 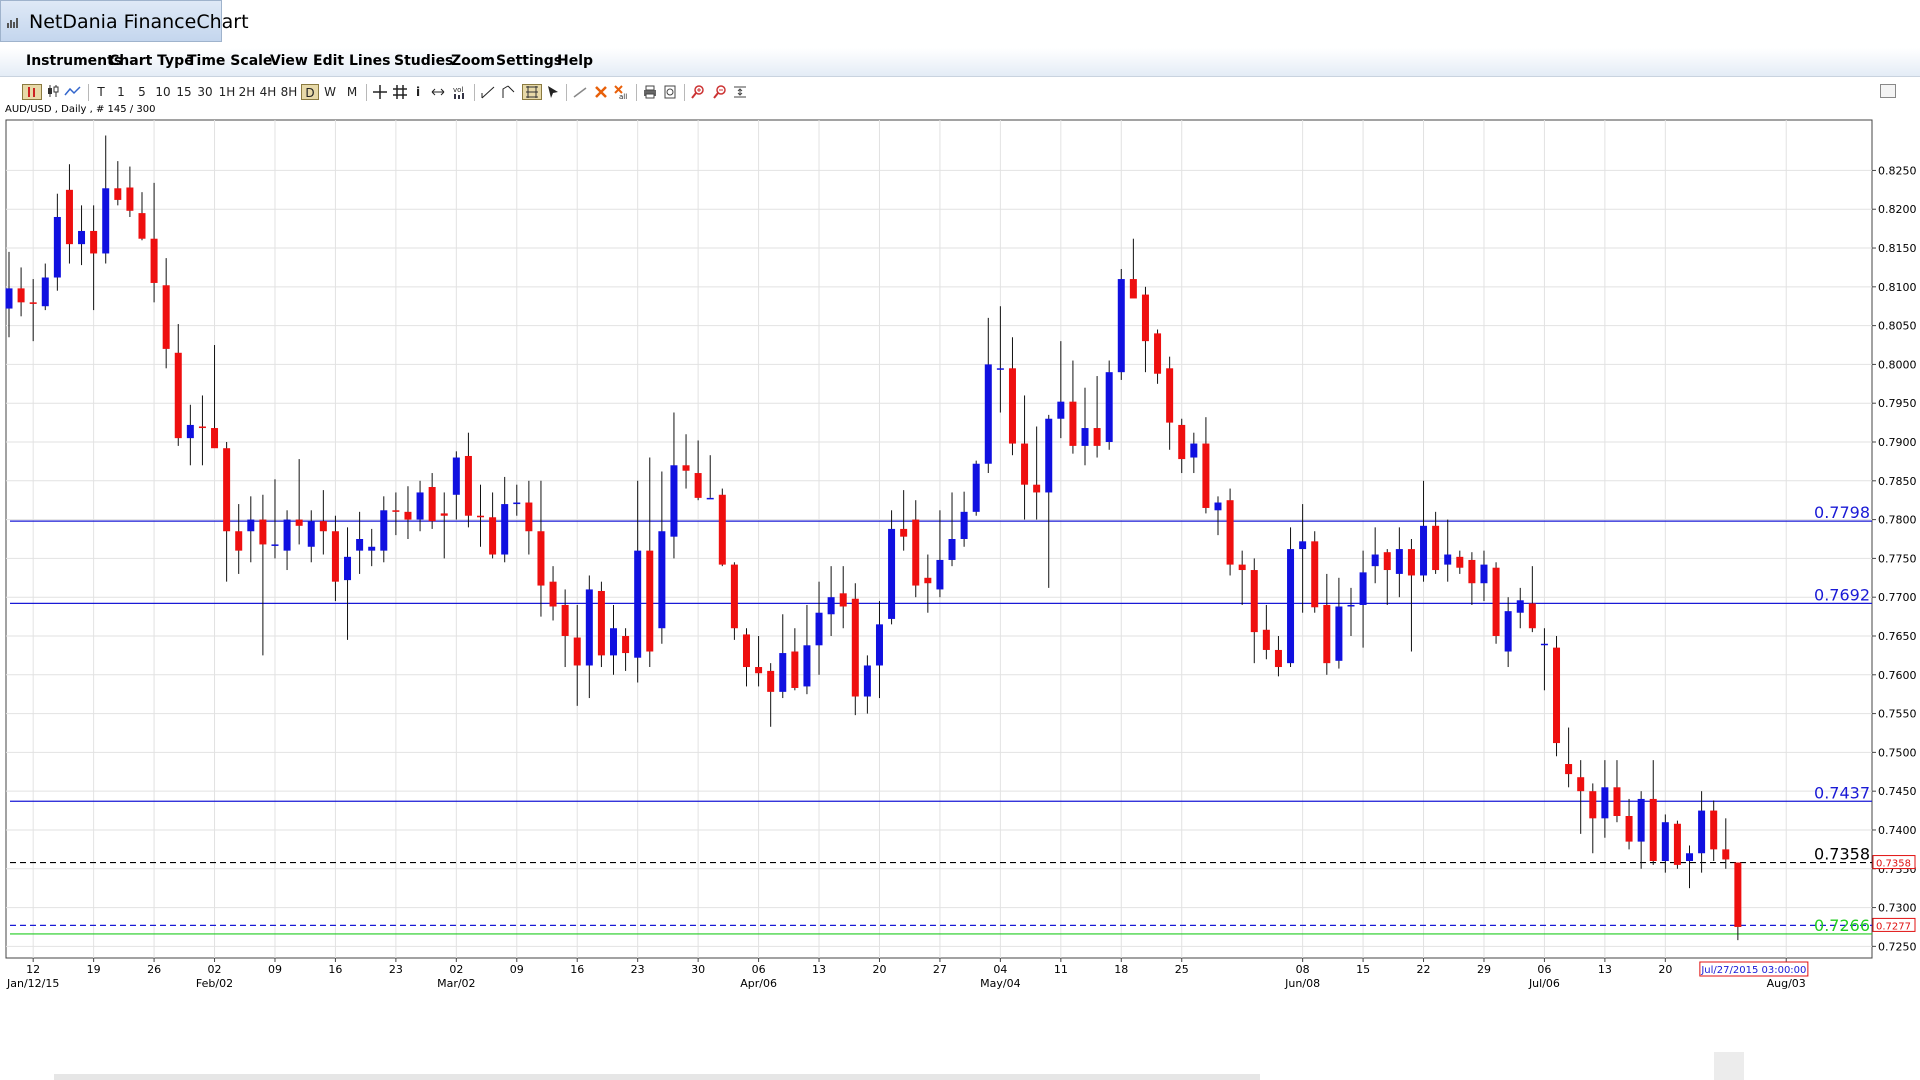 I want to click on menu-help: Help, so click(x=575, y=61).